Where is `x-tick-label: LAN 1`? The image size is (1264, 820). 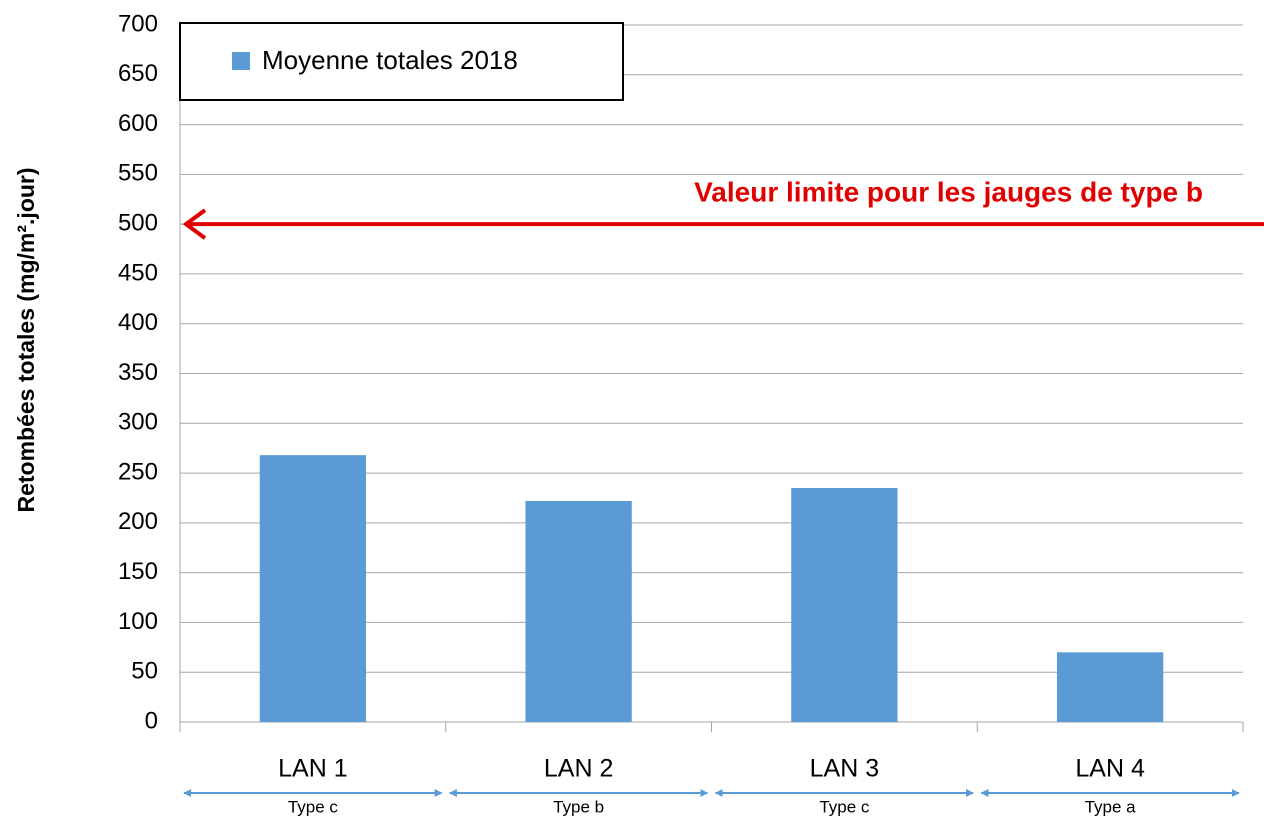
x-tick-label: LAN 1 is located at coordinates (312, 769).